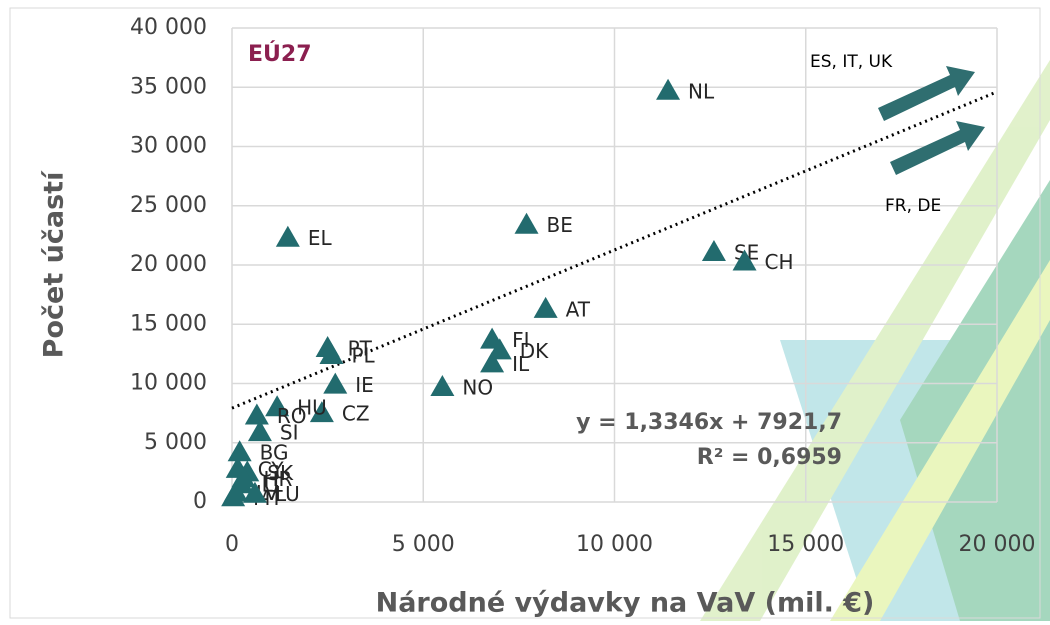 The image size is (1050, 625). What do you see at coordinates (232, 544) in the screenshot?
I see `x-tick-label: 0` at bounding box center [232, 544].